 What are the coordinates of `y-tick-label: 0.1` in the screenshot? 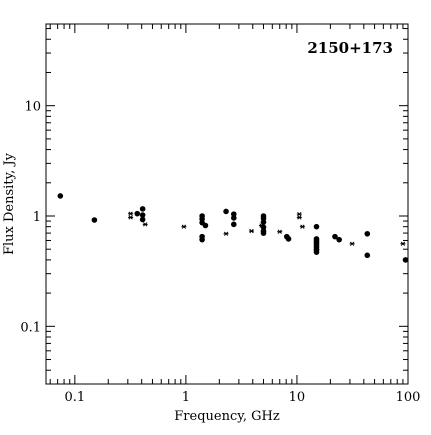 It's located at (30, 327).